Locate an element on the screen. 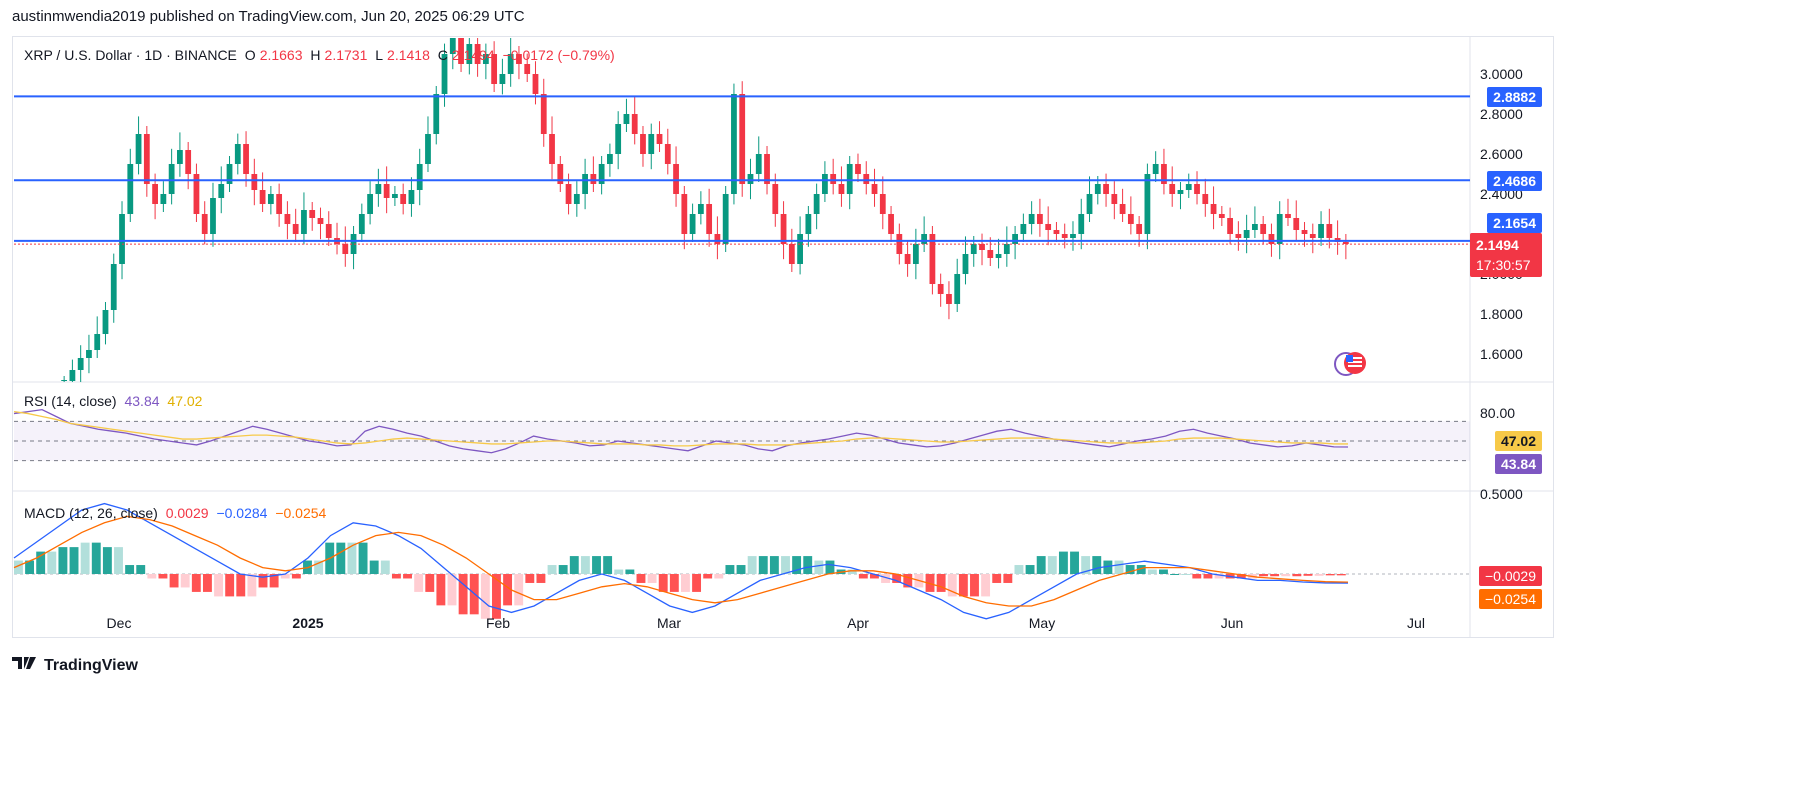 Image resolution: width=1793 pixels, height=786 pixels. us-event-icon is located at coordinates (1348, 363).